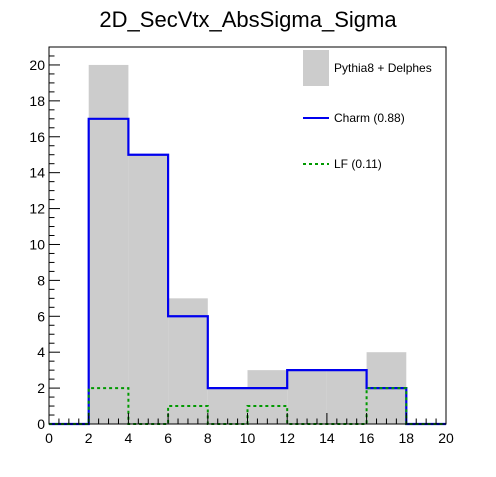  I want to click on y-tick-label: 10, so click(37, 244).